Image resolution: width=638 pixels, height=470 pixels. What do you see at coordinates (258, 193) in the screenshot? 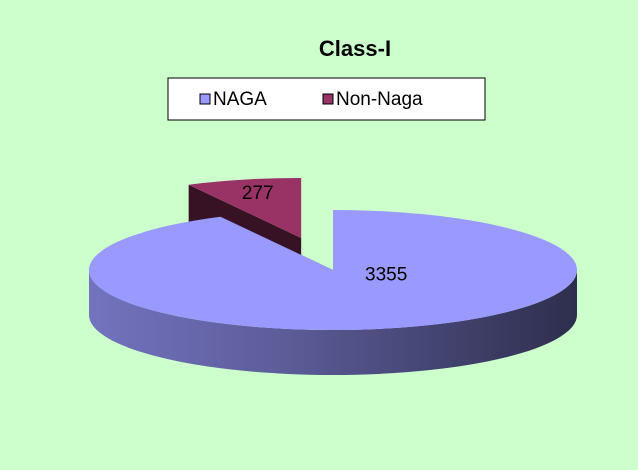
I see `data-label: 277` at bounding box center [258, 193].